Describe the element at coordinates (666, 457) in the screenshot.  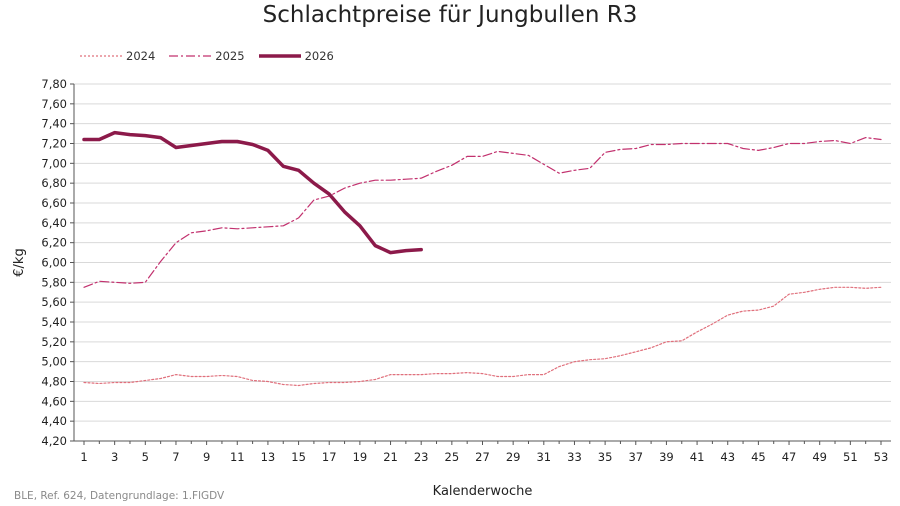
I see `x-tick-label-19: 39` at that location.